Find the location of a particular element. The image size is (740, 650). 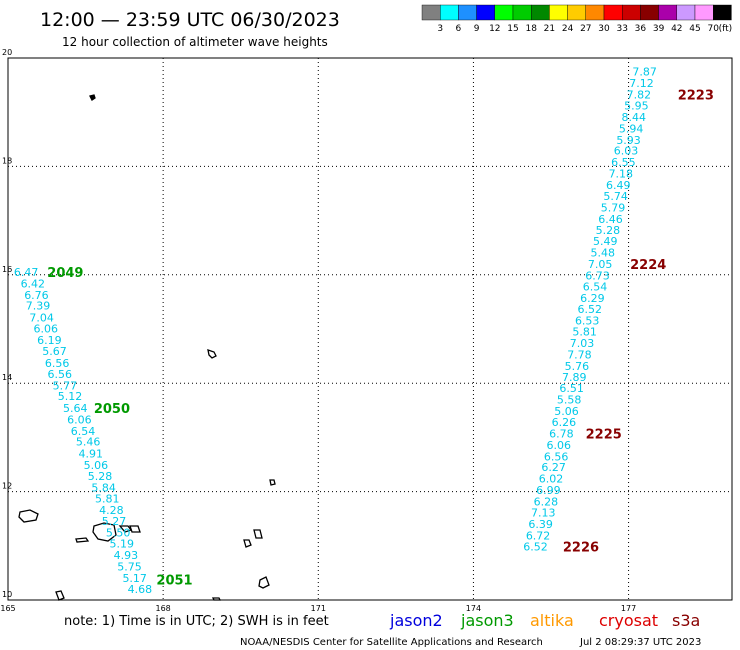

colorbar-label: 39 is located at coordinates (659, 29).